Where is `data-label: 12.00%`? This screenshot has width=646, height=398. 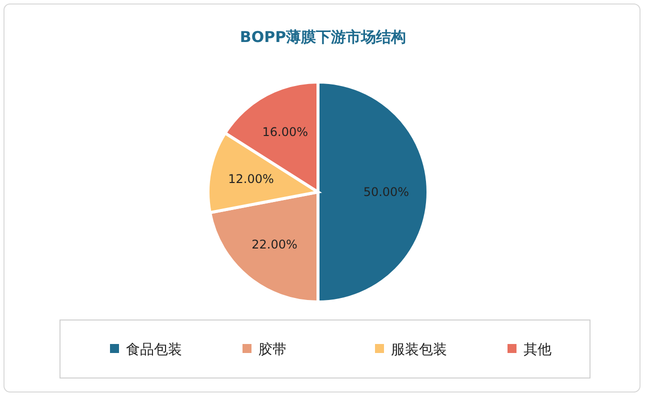
data-label: 12.00% is located at coordinates (251, 179).